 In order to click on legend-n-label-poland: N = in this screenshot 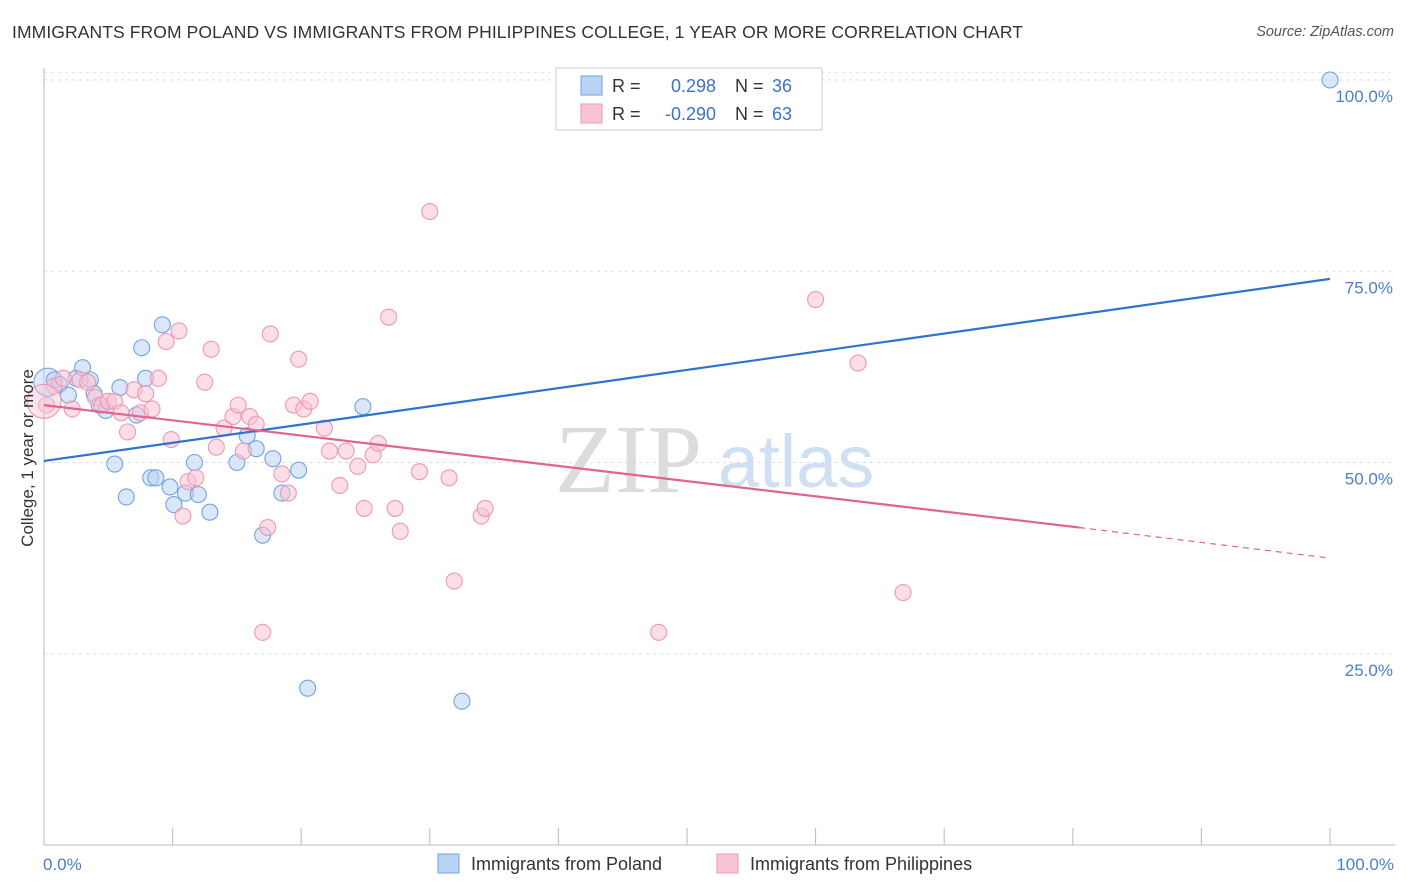, I will do `click(749, 86)`.